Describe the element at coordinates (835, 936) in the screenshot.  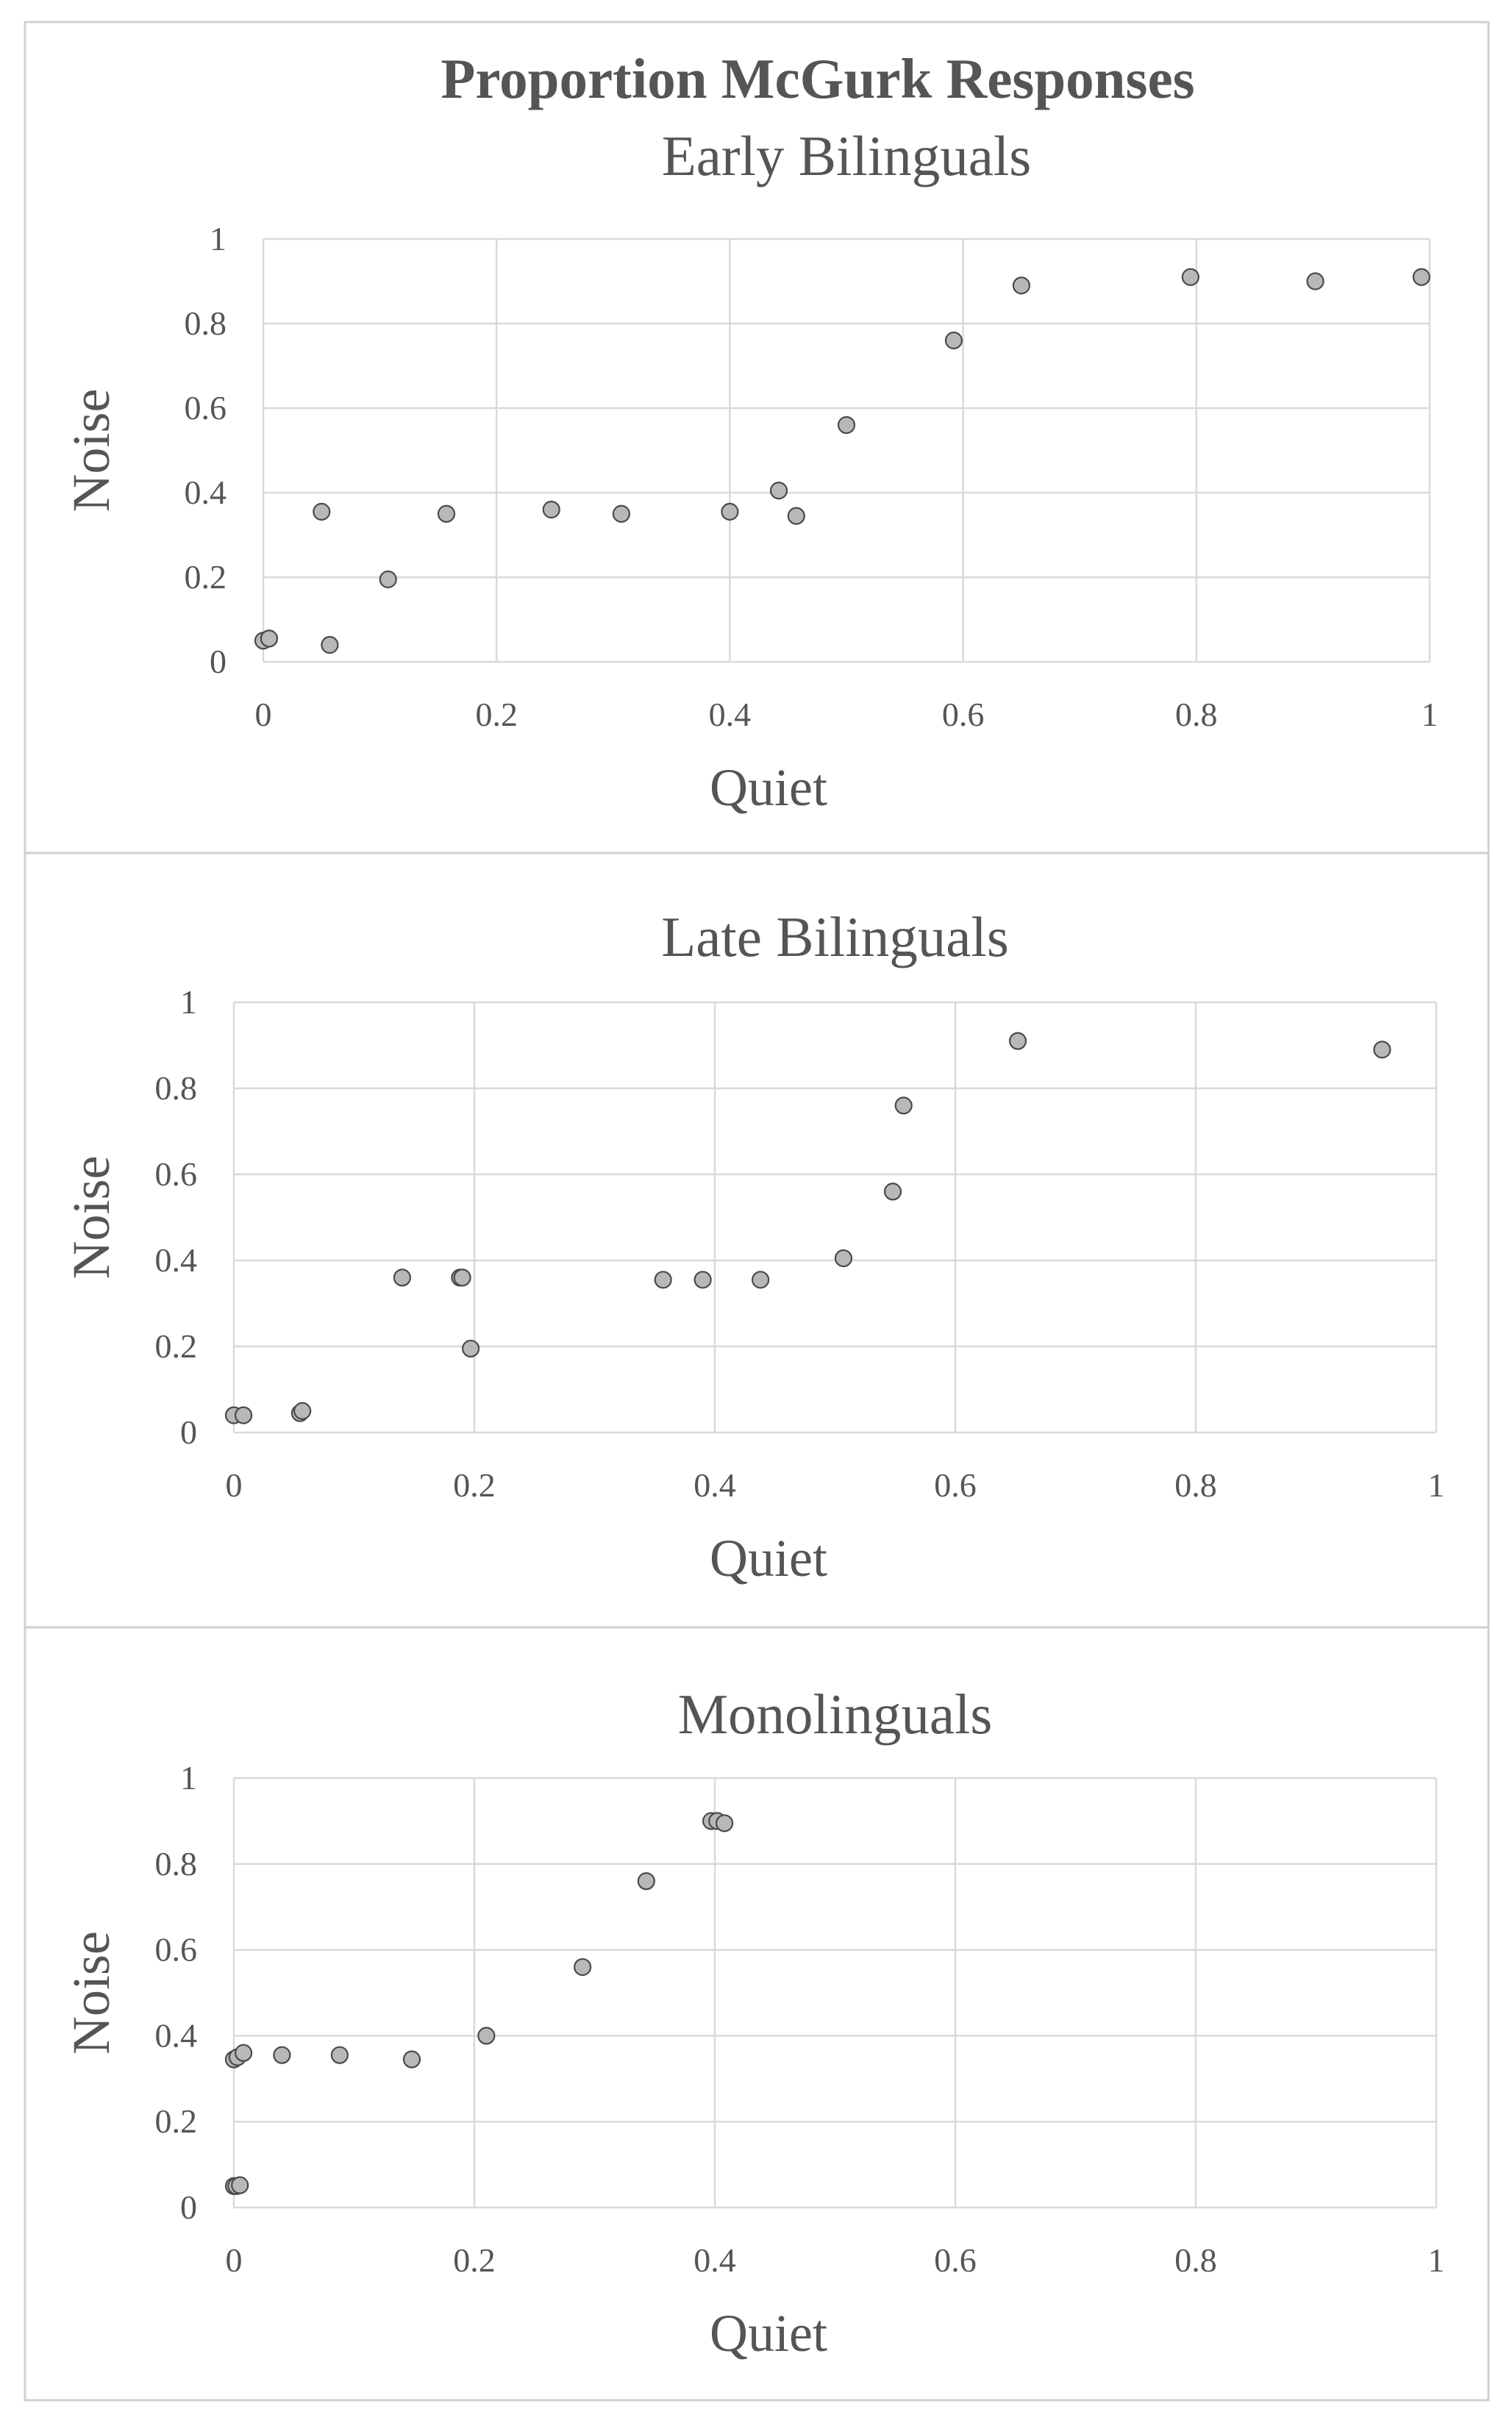
I see `chart-title: Late Bilinguals` at that location.